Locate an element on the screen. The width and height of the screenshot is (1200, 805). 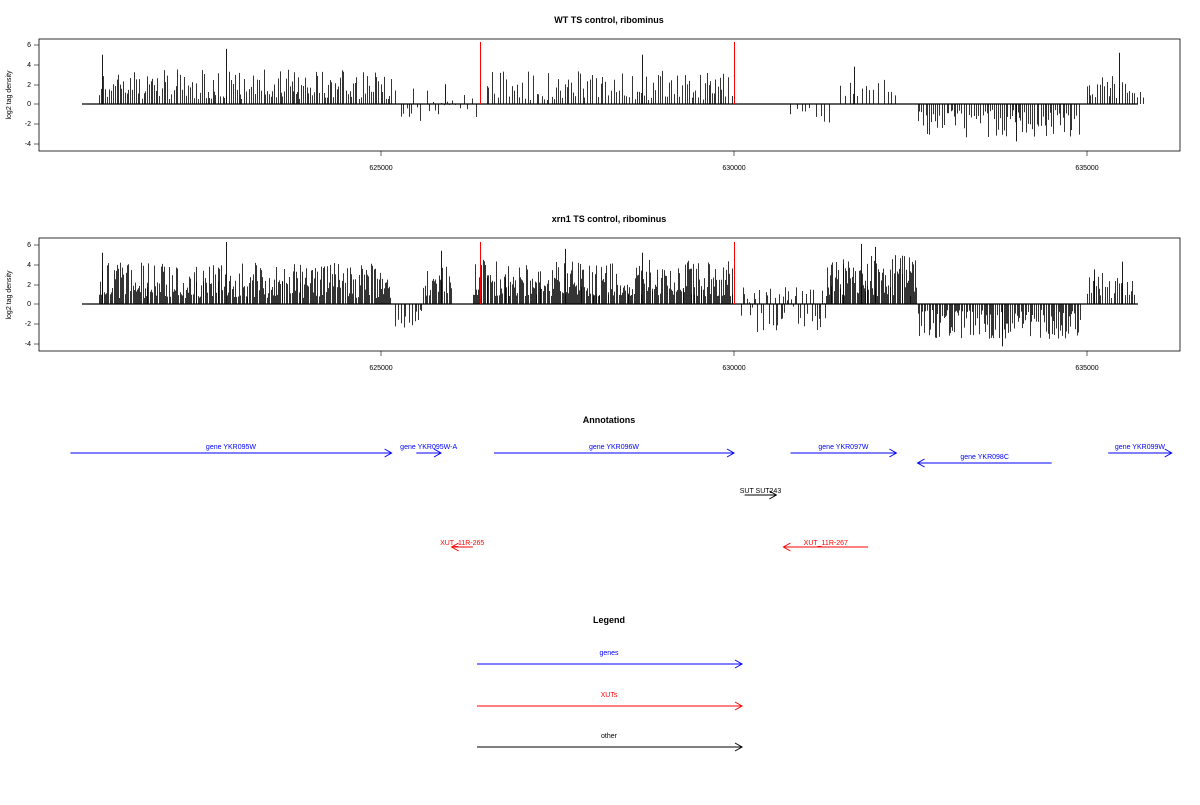
xrn1-y-ticks: 6 4 2 0 -2 -4 is located at coordinates (32, 295).